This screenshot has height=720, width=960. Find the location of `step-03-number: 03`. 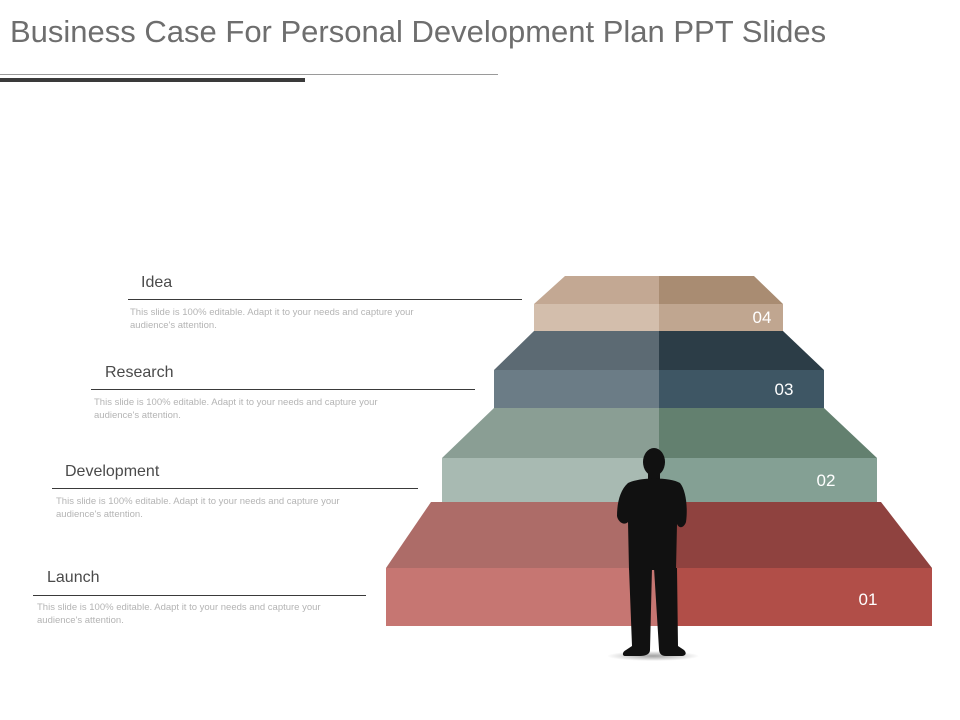

step-03-number: 03 is located at coordinates (784, 389).